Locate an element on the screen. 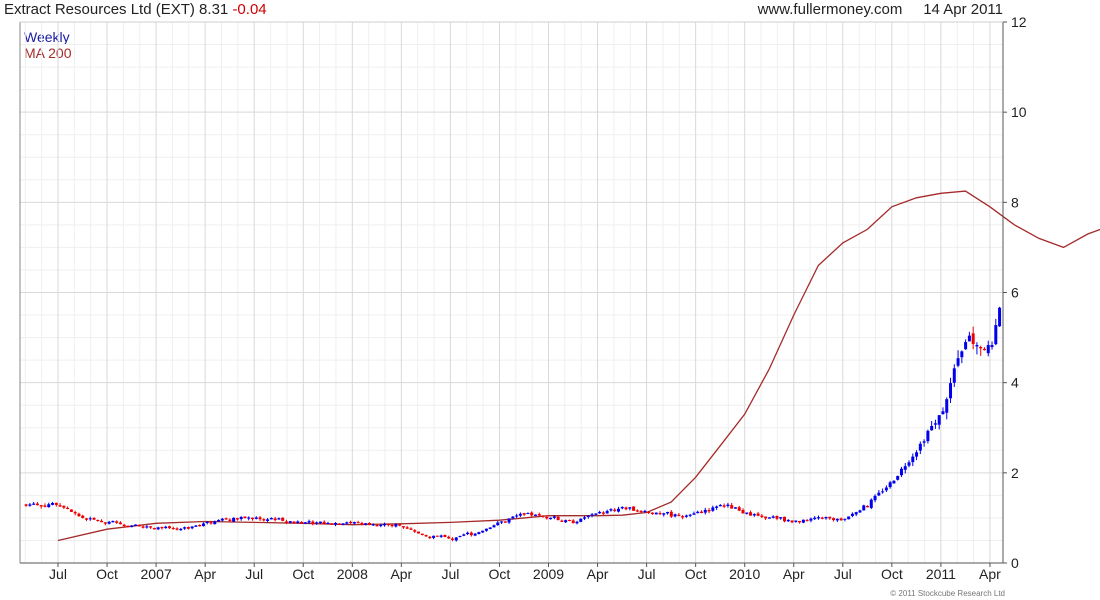 The image size is (1100, 600). x-tick-label: 2010 is located at coordinates (744, 574).